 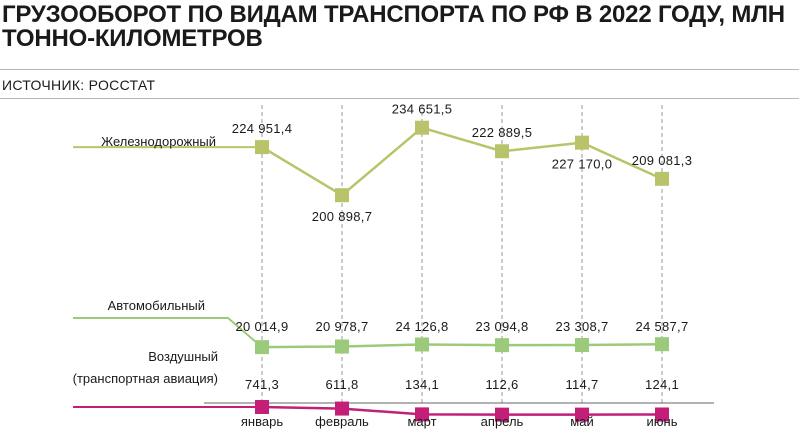 What do you see at coordinates (459, 421) in the screenshot?
I see `x-axis-ticks: январь февраль март апрель май июнь` at bounding box center [459, 421].